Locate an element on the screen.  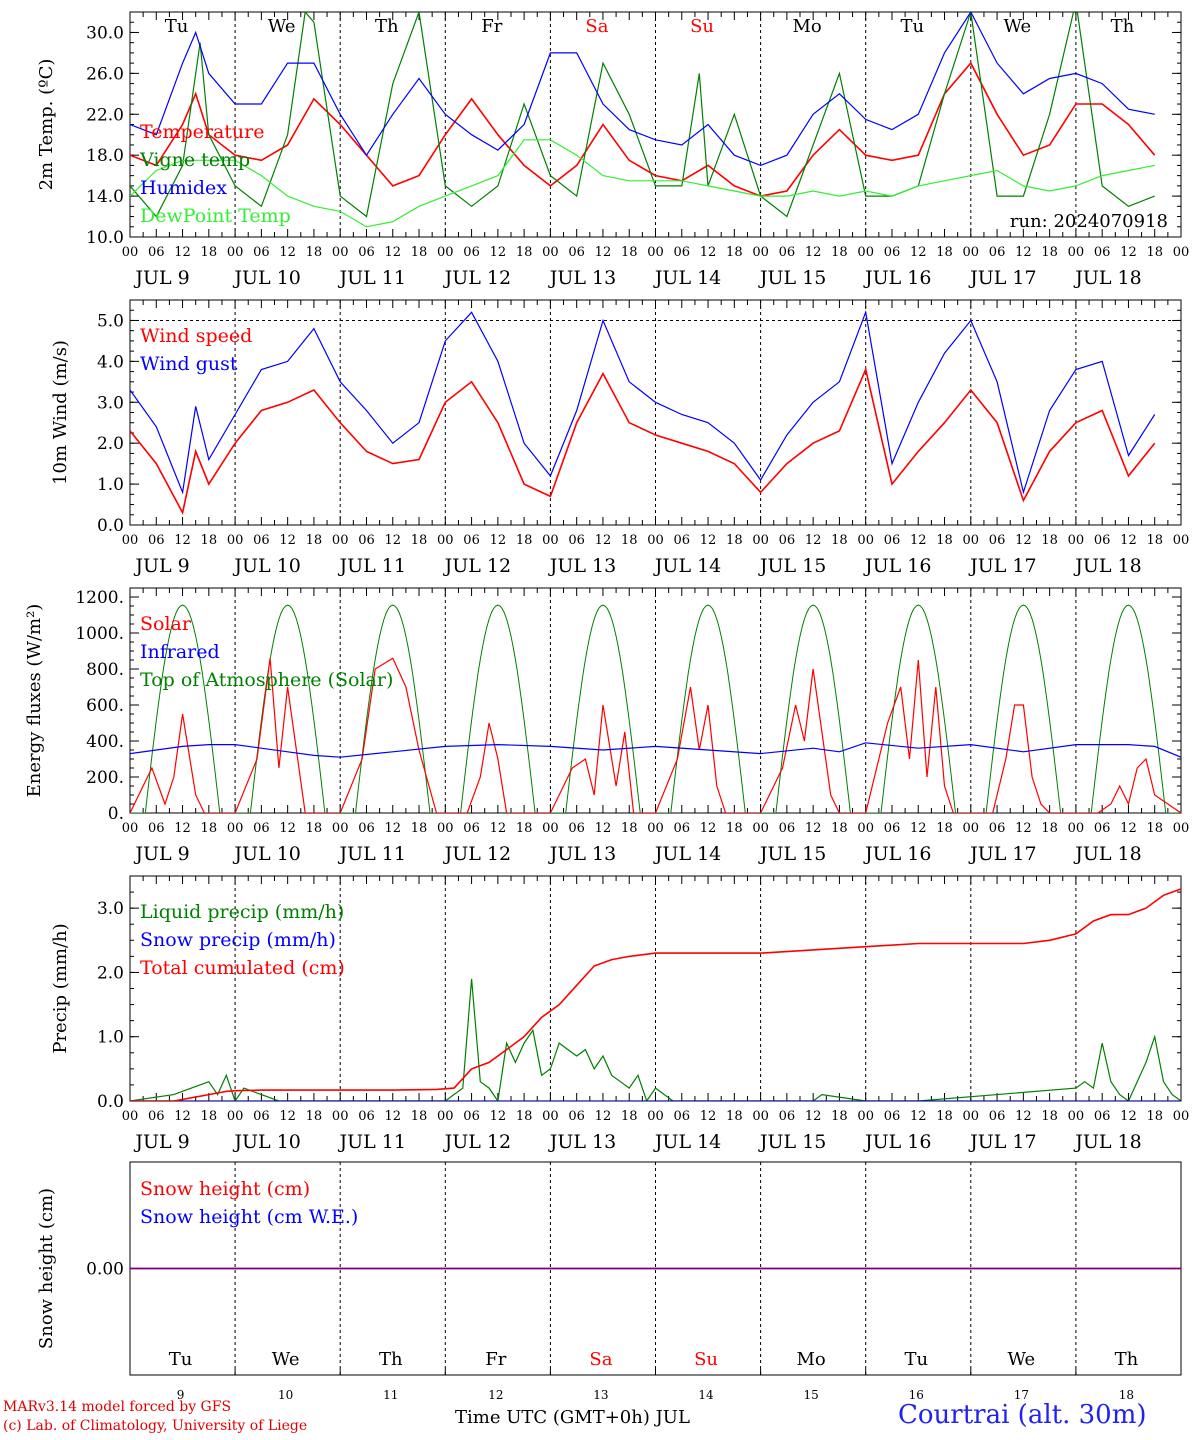
day-number-label: 16 is located at coordinates (916, 1395).